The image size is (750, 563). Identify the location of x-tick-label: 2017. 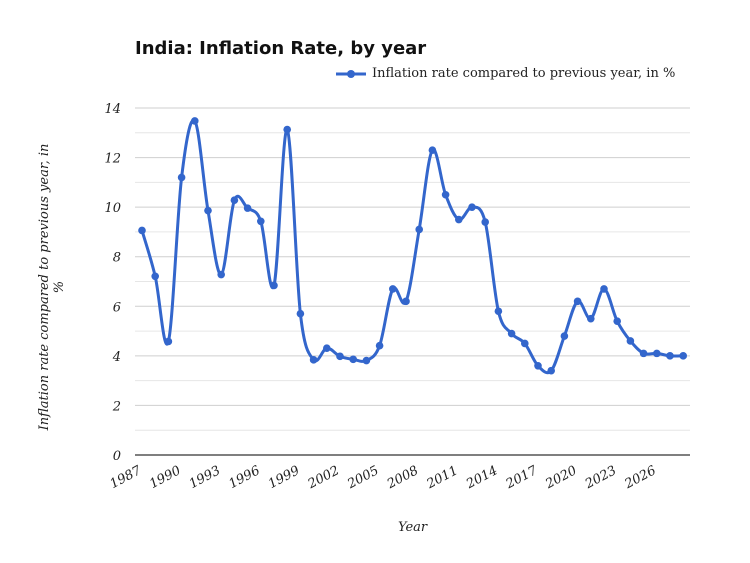
(522, 478).